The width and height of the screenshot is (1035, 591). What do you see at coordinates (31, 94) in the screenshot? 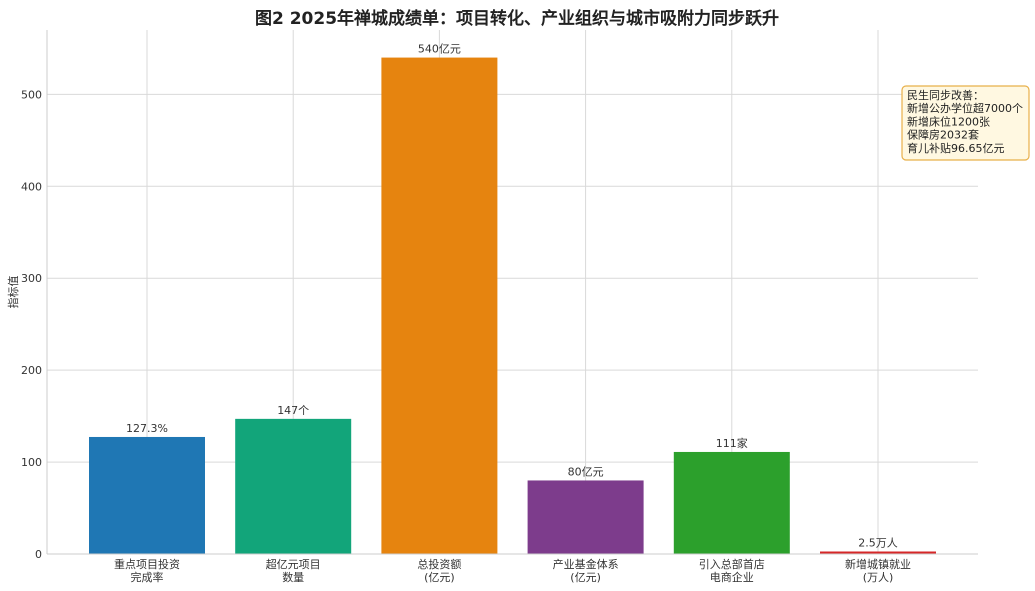
I see `y-tick-label: 500` at bounding box center [31, 94].